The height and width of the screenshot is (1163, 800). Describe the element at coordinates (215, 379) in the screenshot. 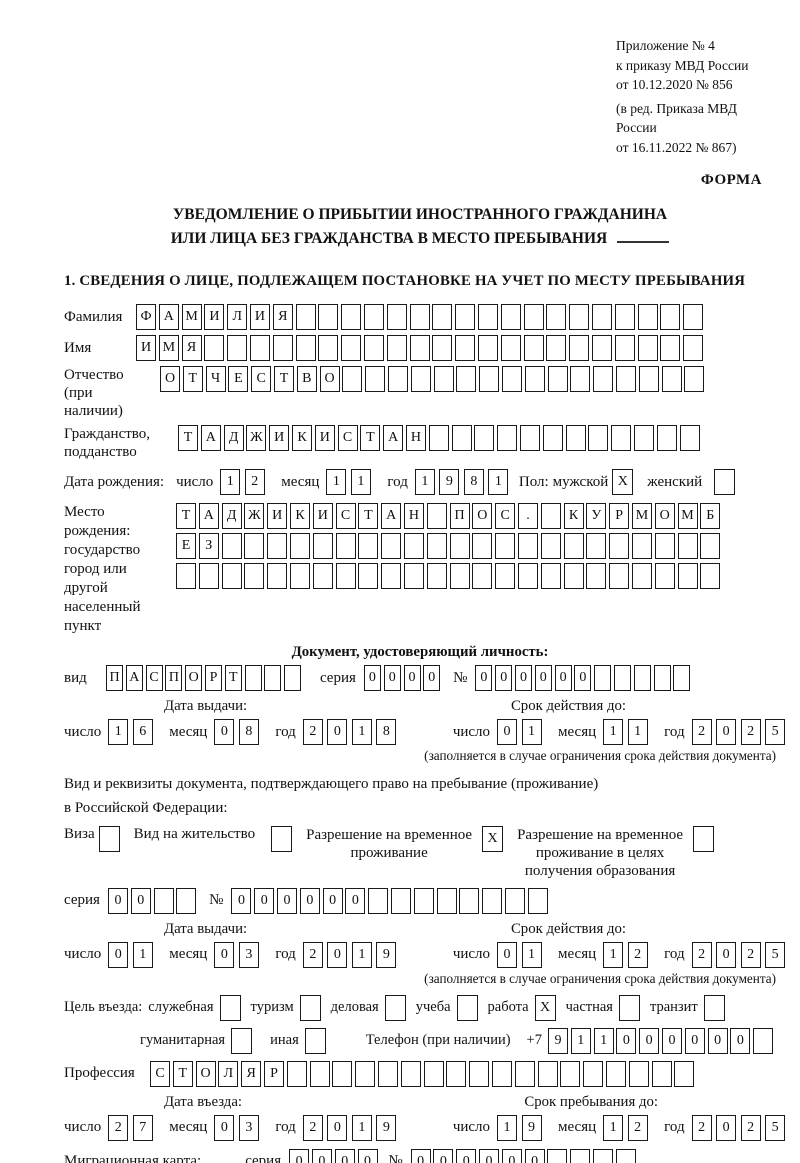

I see `char-cell: Ч` at that location.